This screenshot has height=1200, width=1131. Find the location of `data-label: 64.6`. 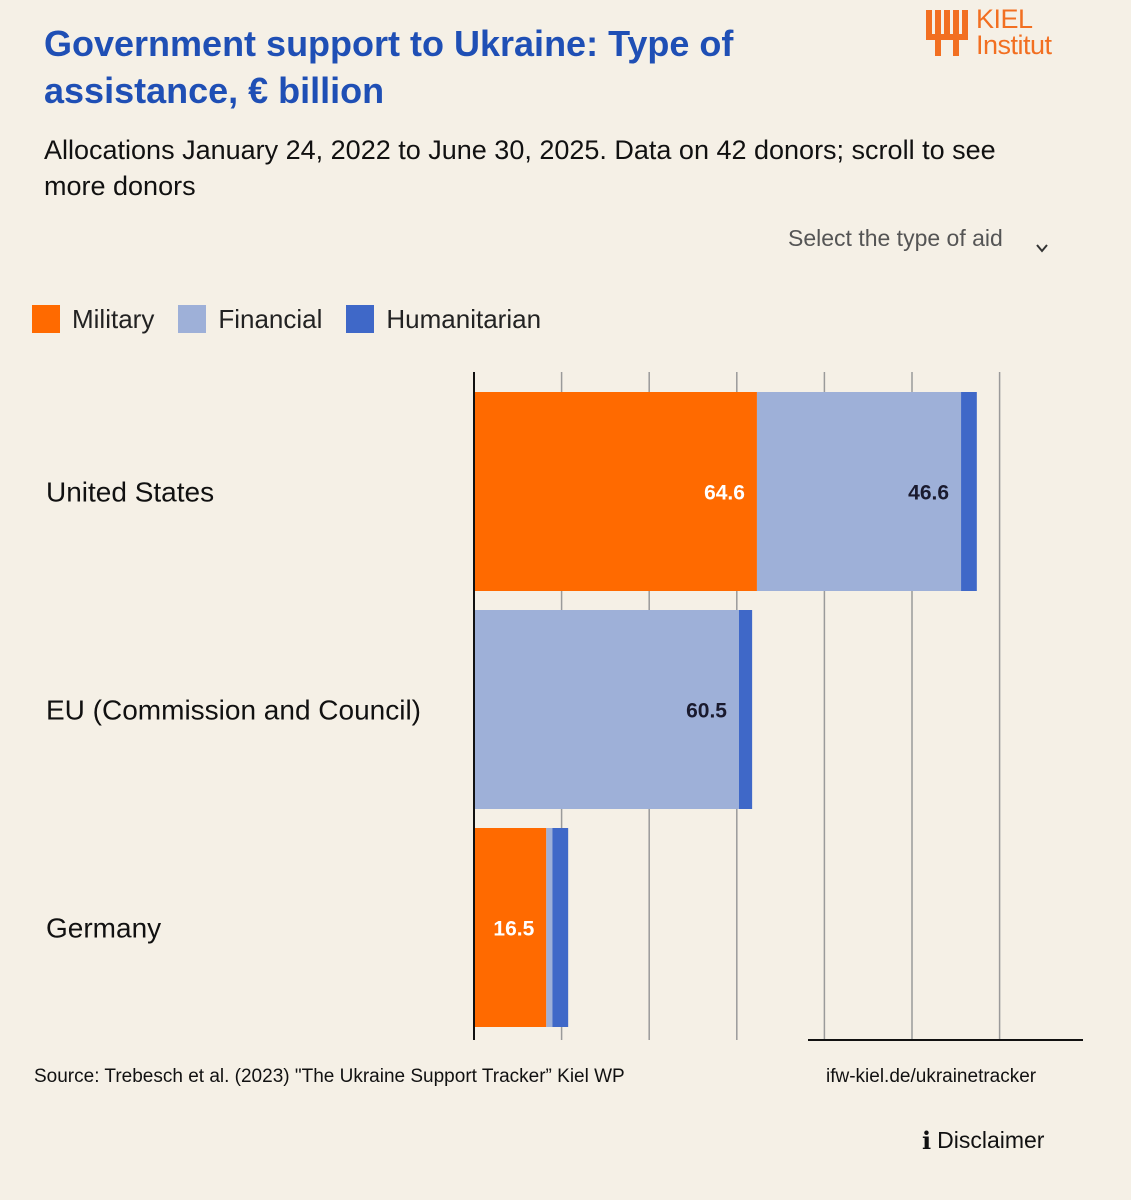

data-label: 64.6 is located at coordinates (724, 493).